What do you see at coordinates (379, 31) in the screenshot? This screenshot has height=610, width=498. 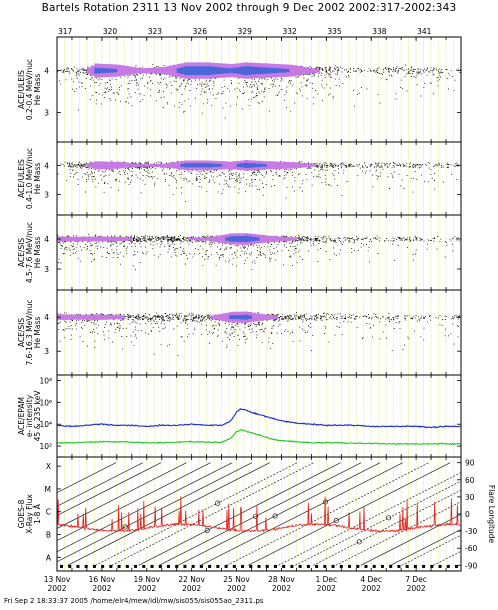 I see `bartels-tick-label: 338` at bounding box center [379, 31].